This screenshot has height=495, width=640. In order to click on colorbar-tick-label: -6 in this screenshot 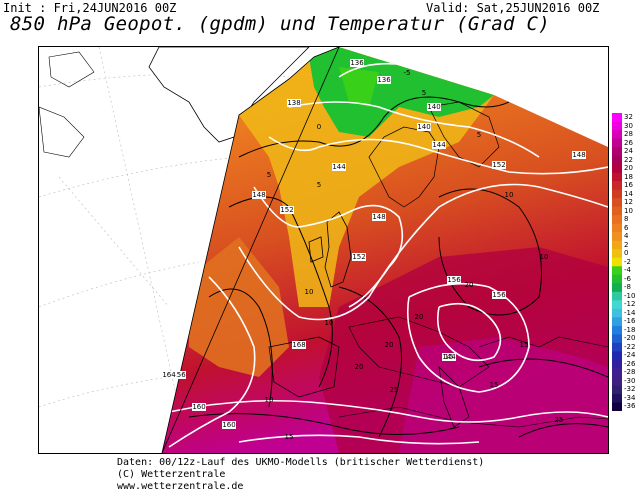, I will do `click(627, 278)`.